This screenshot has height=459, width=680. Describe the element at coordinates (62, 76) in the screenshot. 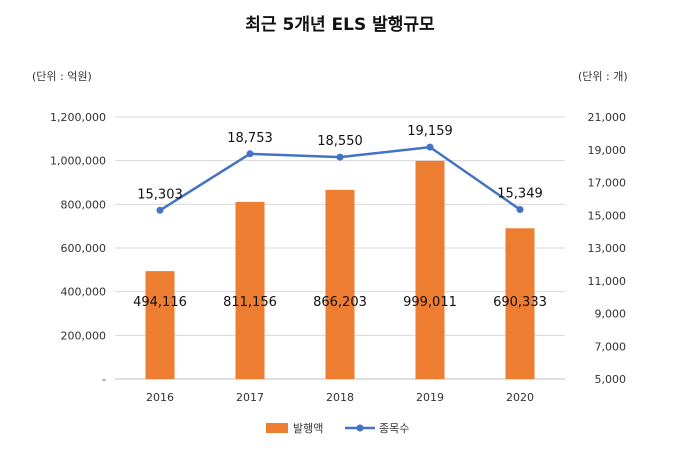

I see `left-unit-label: (단위 : 억원)` at that location.